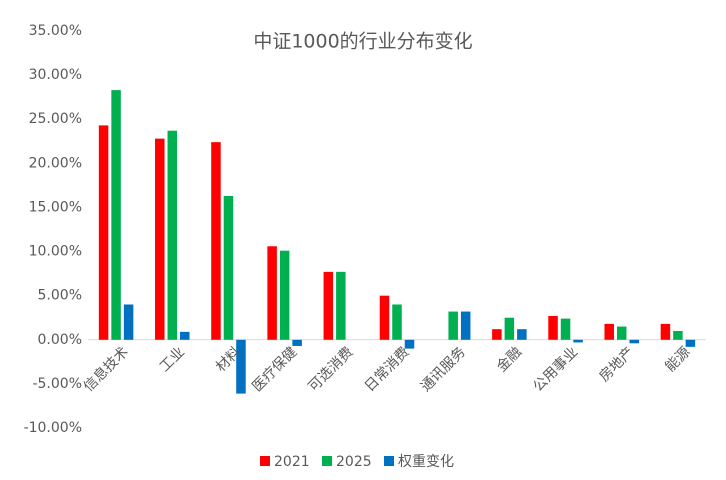 Image resolution: width=726 pixels, height=480 pixels. What do you see at coordinates (55, 31) in the screenshot?
I see `y-tick-label: 35.00%` at bounding box center [55, 31].